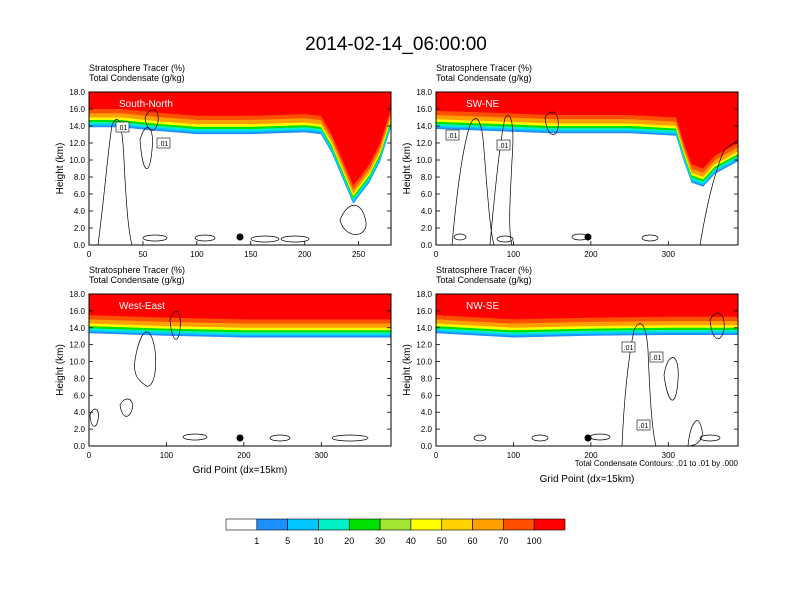 This screenshot has width=792, height=612. I want to click on plot-area: .01 .01 .01, so click(587, 370).